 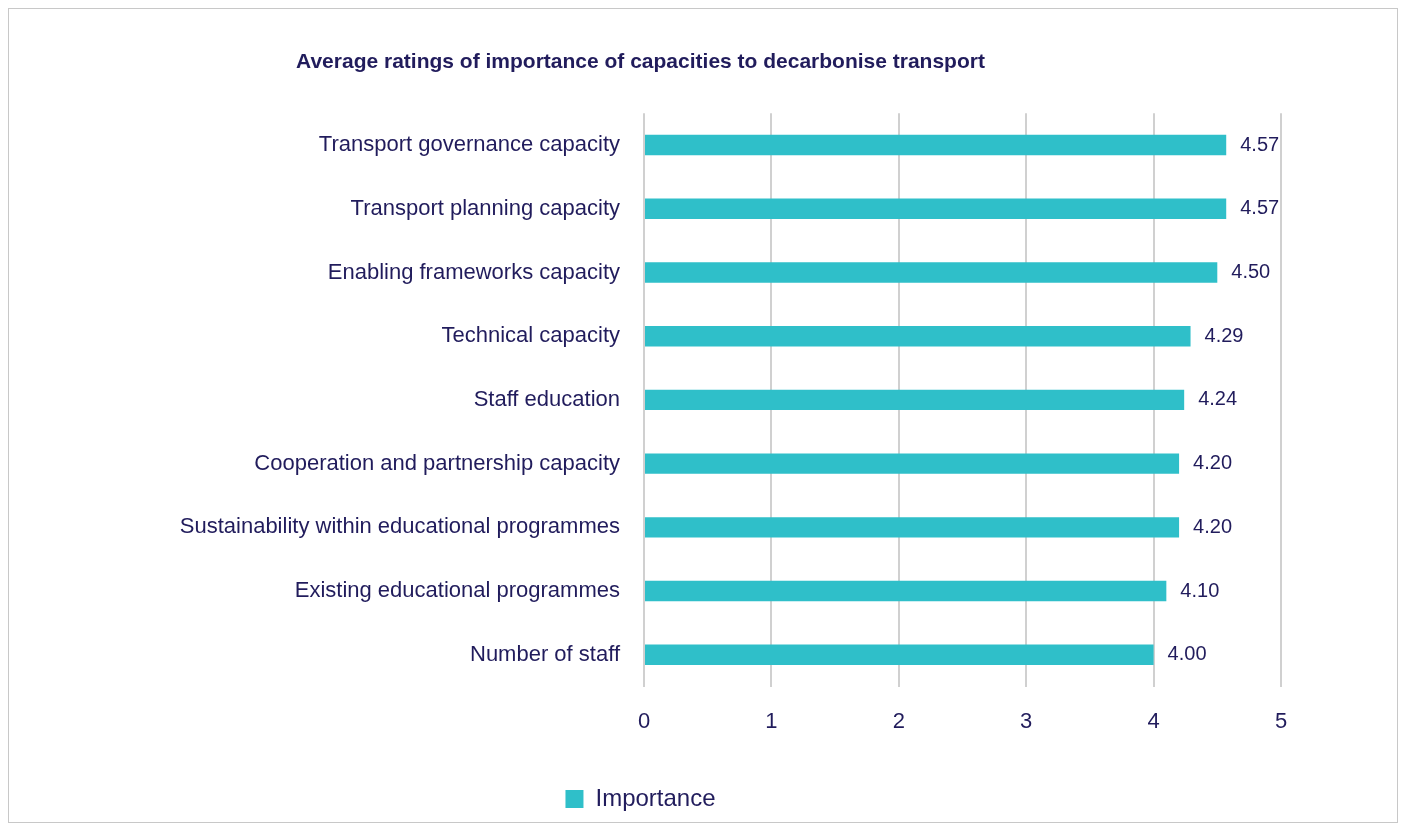 I want to click on data-label: 4.10, so click(x=1200, y=589).